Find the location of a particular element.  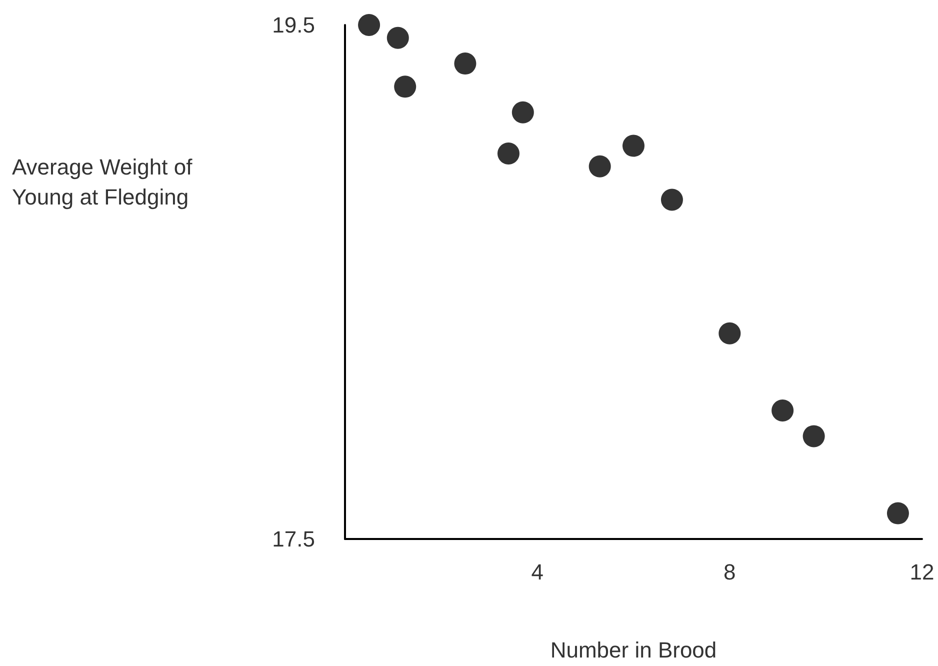

y-tick-label: 17.5 is located at coordinates (293, 539).